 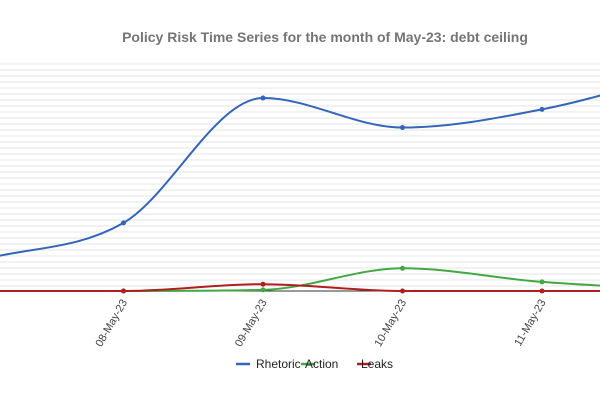 I want to click on legend: Rhetoric Action Leaks, so click(x=314, y=364).